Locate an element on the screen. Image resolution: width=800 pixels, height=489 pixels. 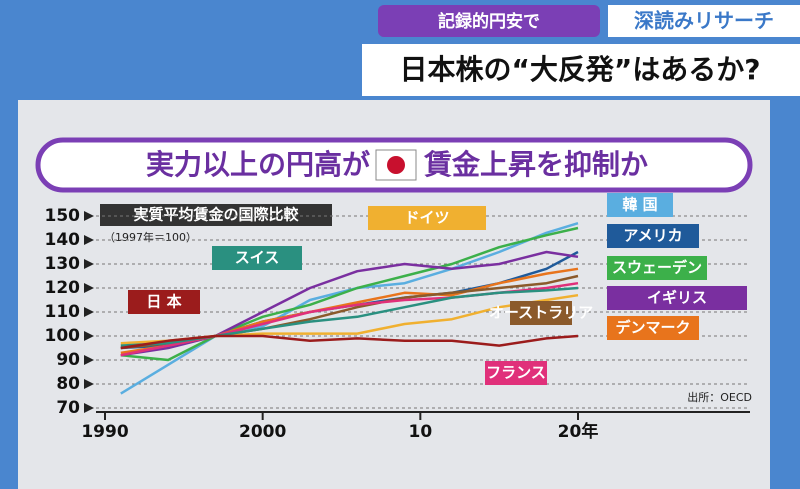
legend-label: 日 本 is located at coordinates (163, 302).